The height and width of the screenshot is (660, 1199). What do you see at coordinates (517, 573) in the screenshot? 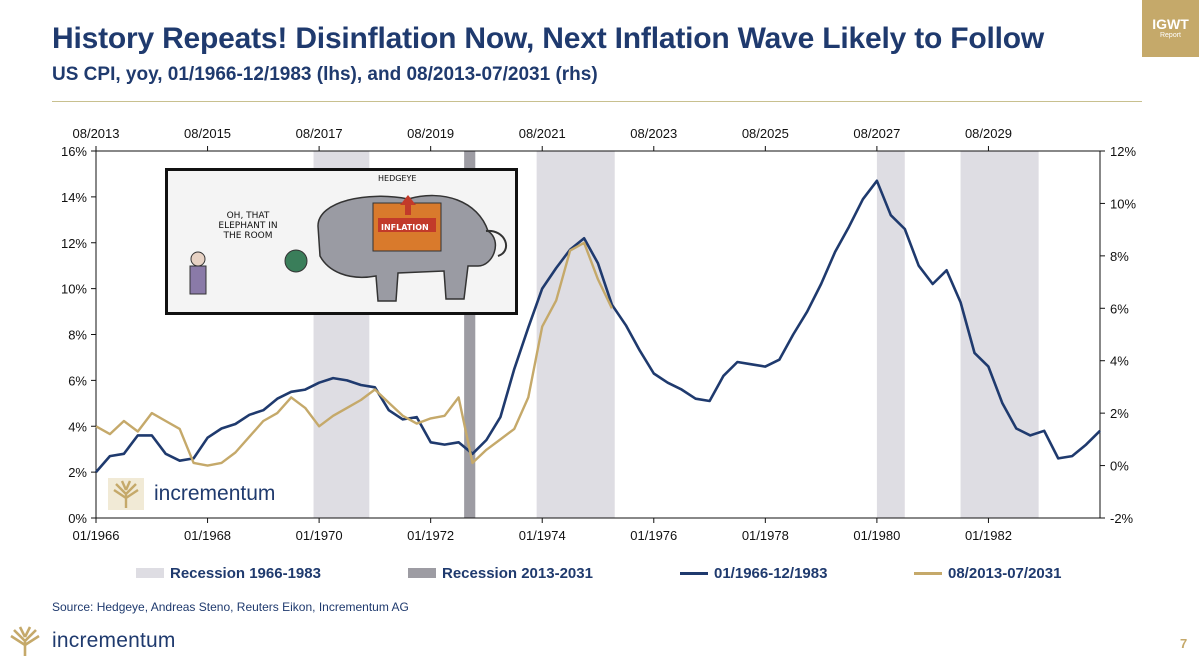
I see `legend-label-rec2: Recession 2013-2031` at bounding box center [517, 573].